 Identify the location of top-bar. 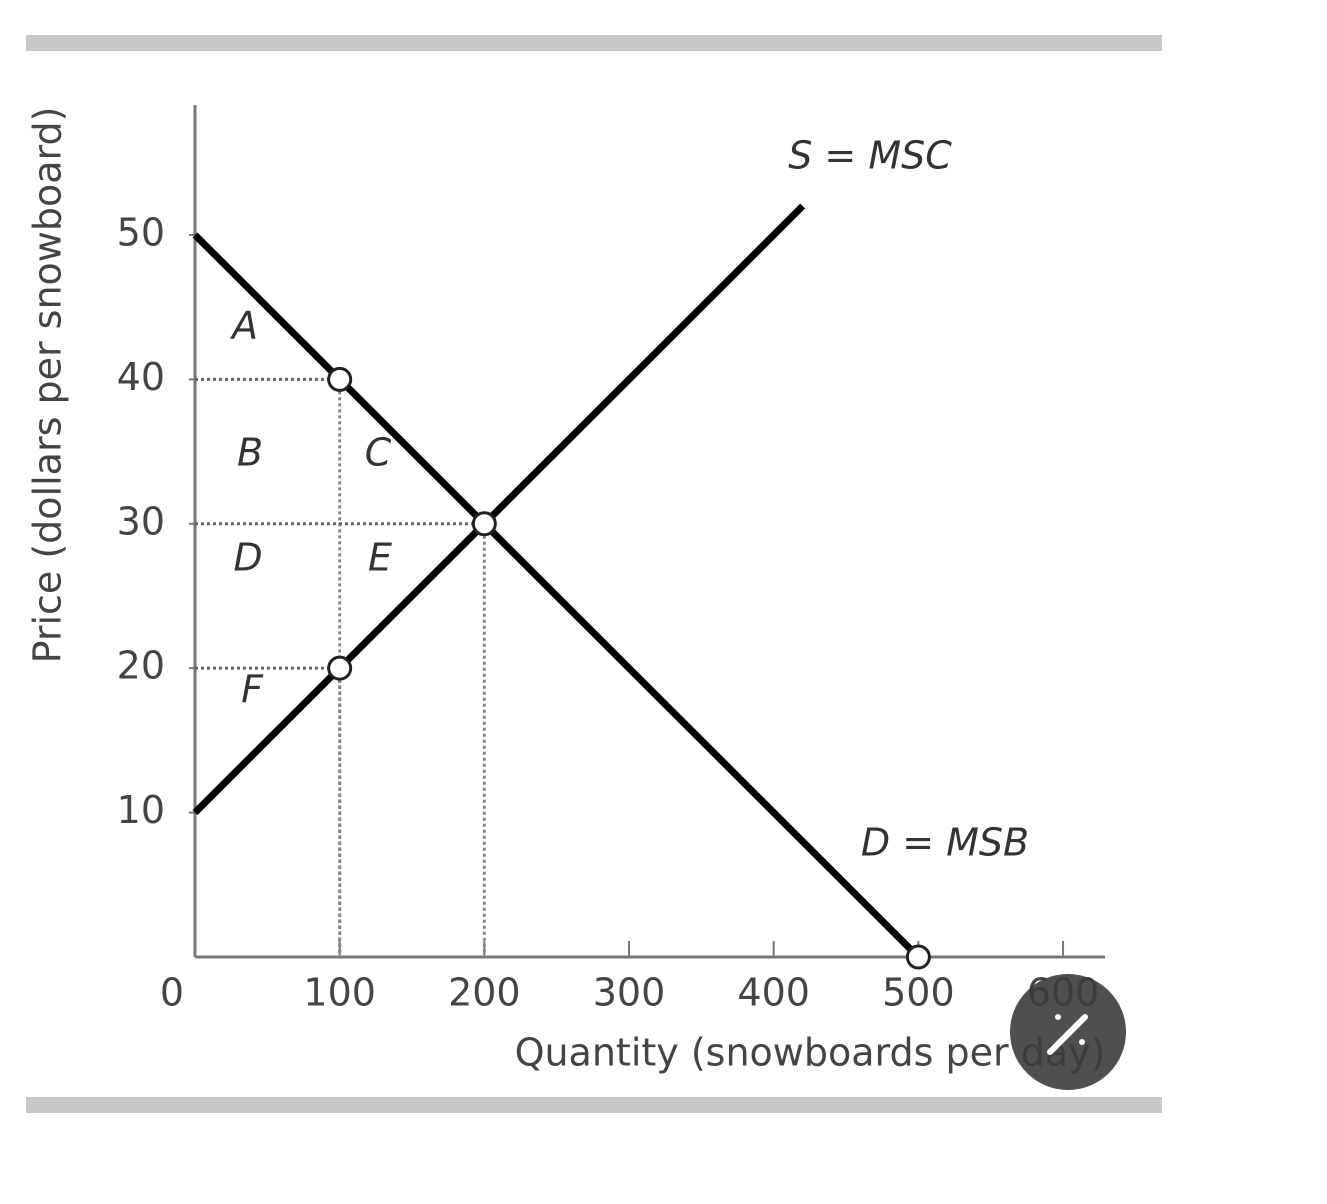
(594, 43).